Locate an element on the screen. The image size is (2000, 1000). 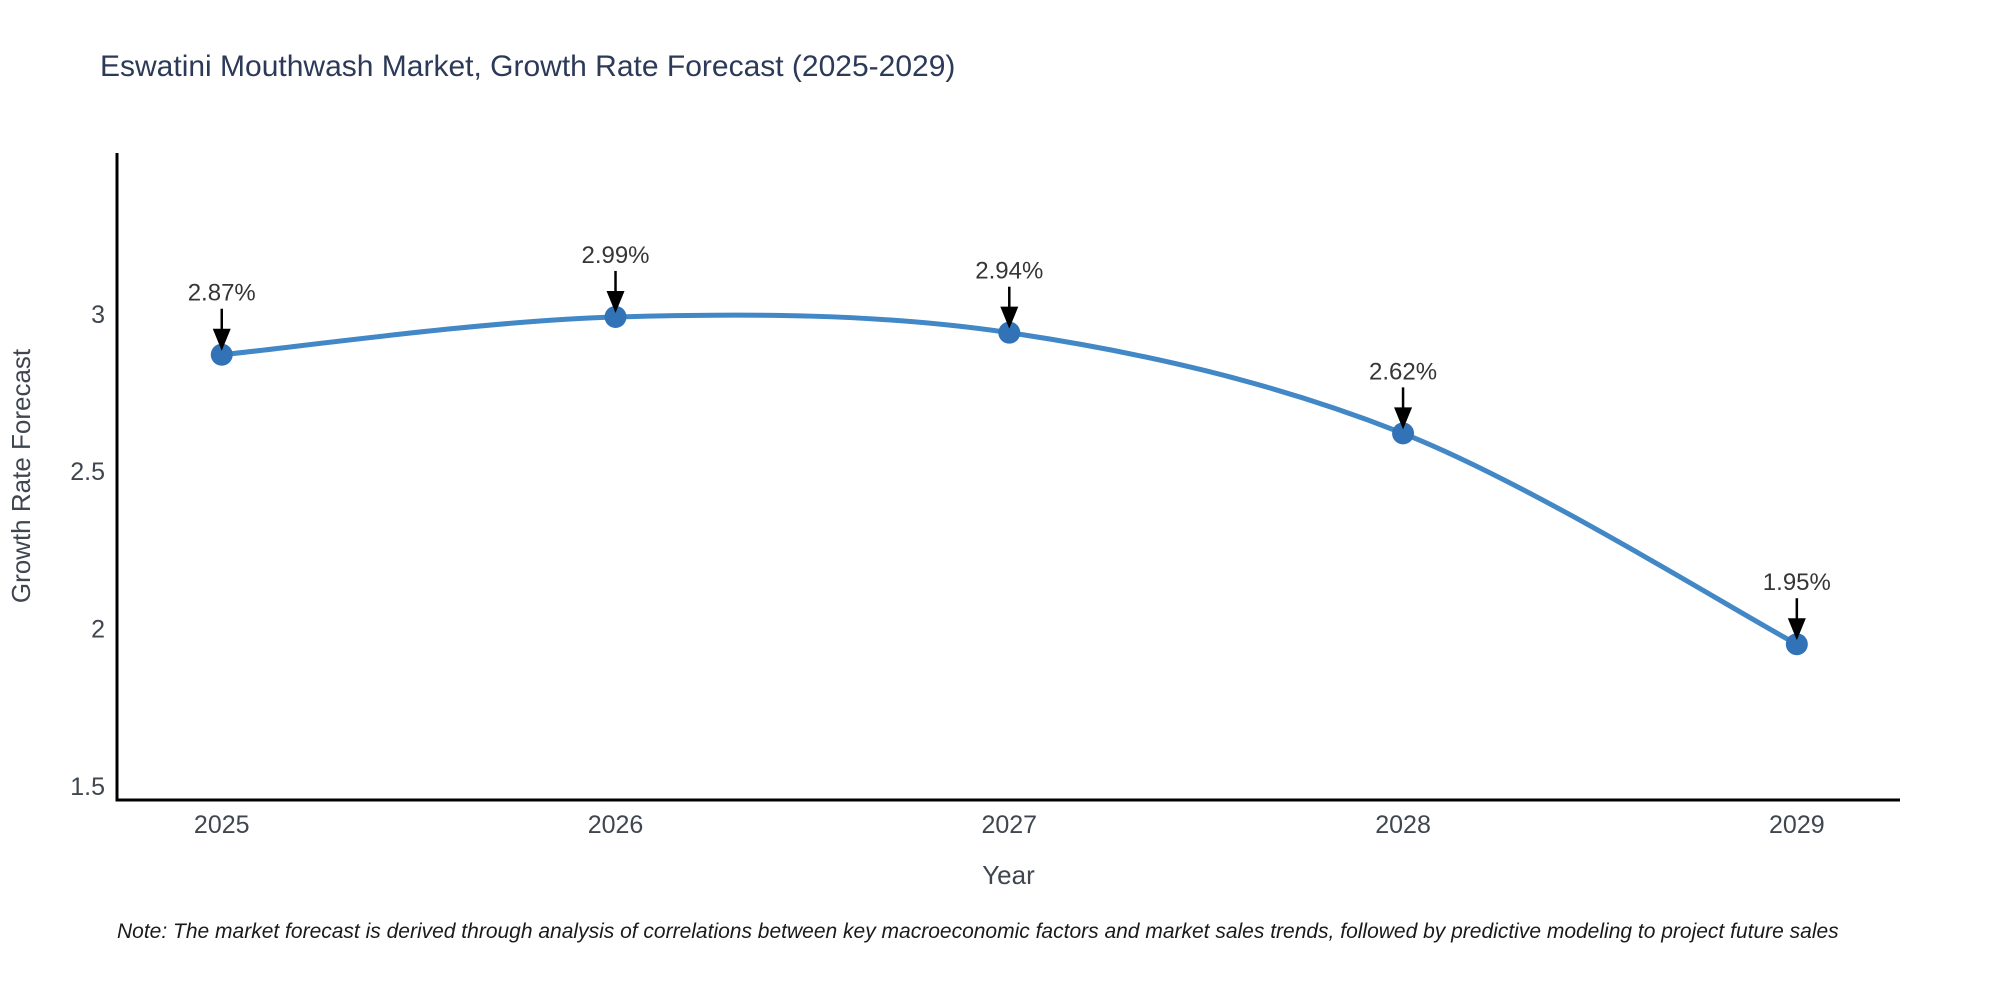
y-tick-label: 1.5 is located at coordinates (87, 787).